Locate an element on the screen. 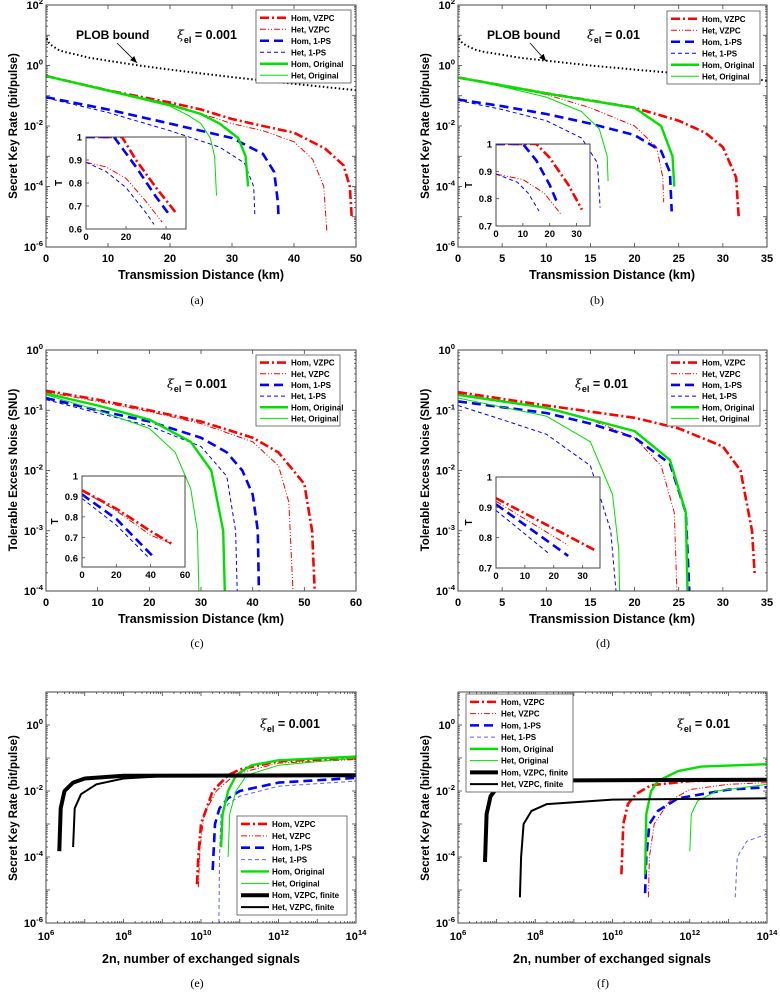 Image resolution: width=780 pixels, height=992 pixels. series-line-hom-vzpc is located at coordinates (599, 146).